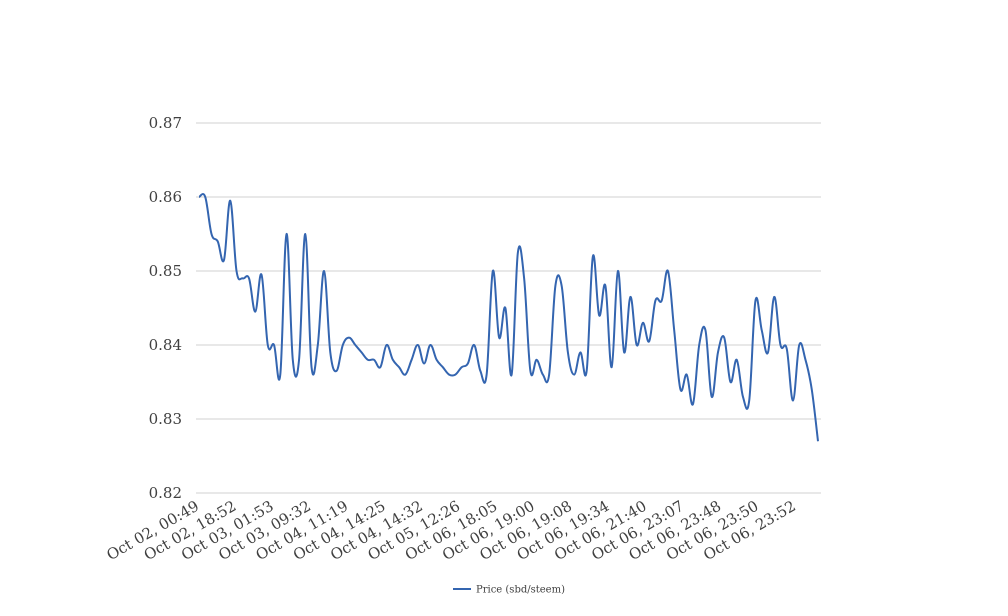 This screenshot has height=616, width=1008. I want to click on y-tick-label: 0.84, so click(165, 345).